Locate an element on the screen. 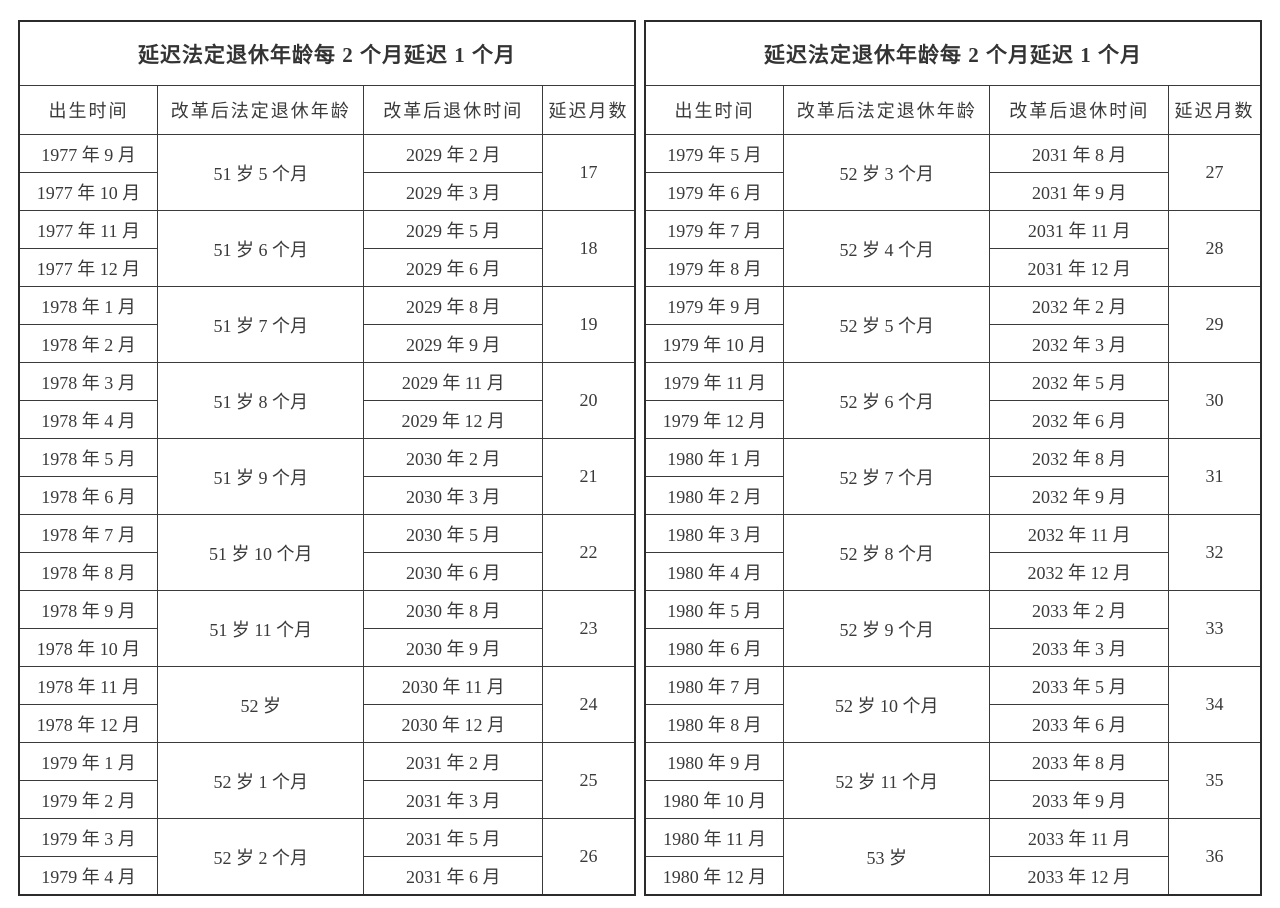 The height and width of the screenshot is (908, 1280). table-row: 1978 年 2 月 2029 年 9 月 is located at coordinates (326, 343).